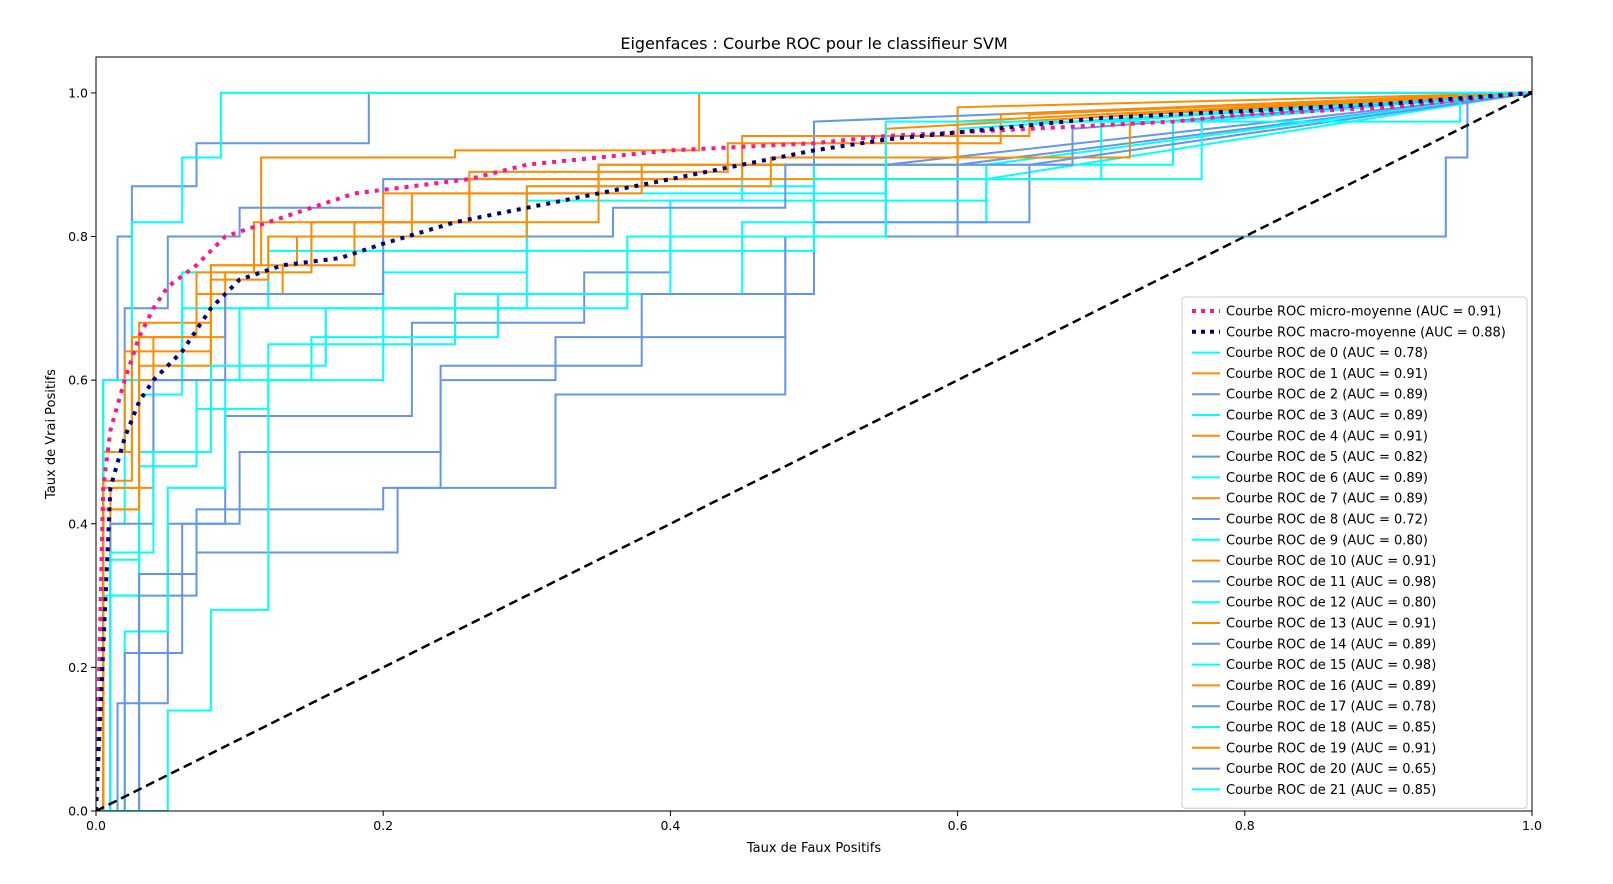 The image size is (1613, 884). What do you see at coordinates (1331, 790) in the screenshot?
I see `legend-entry: Courbe ROC de 21 (AUC = 0.85)` at bounding box center [1331, 790].